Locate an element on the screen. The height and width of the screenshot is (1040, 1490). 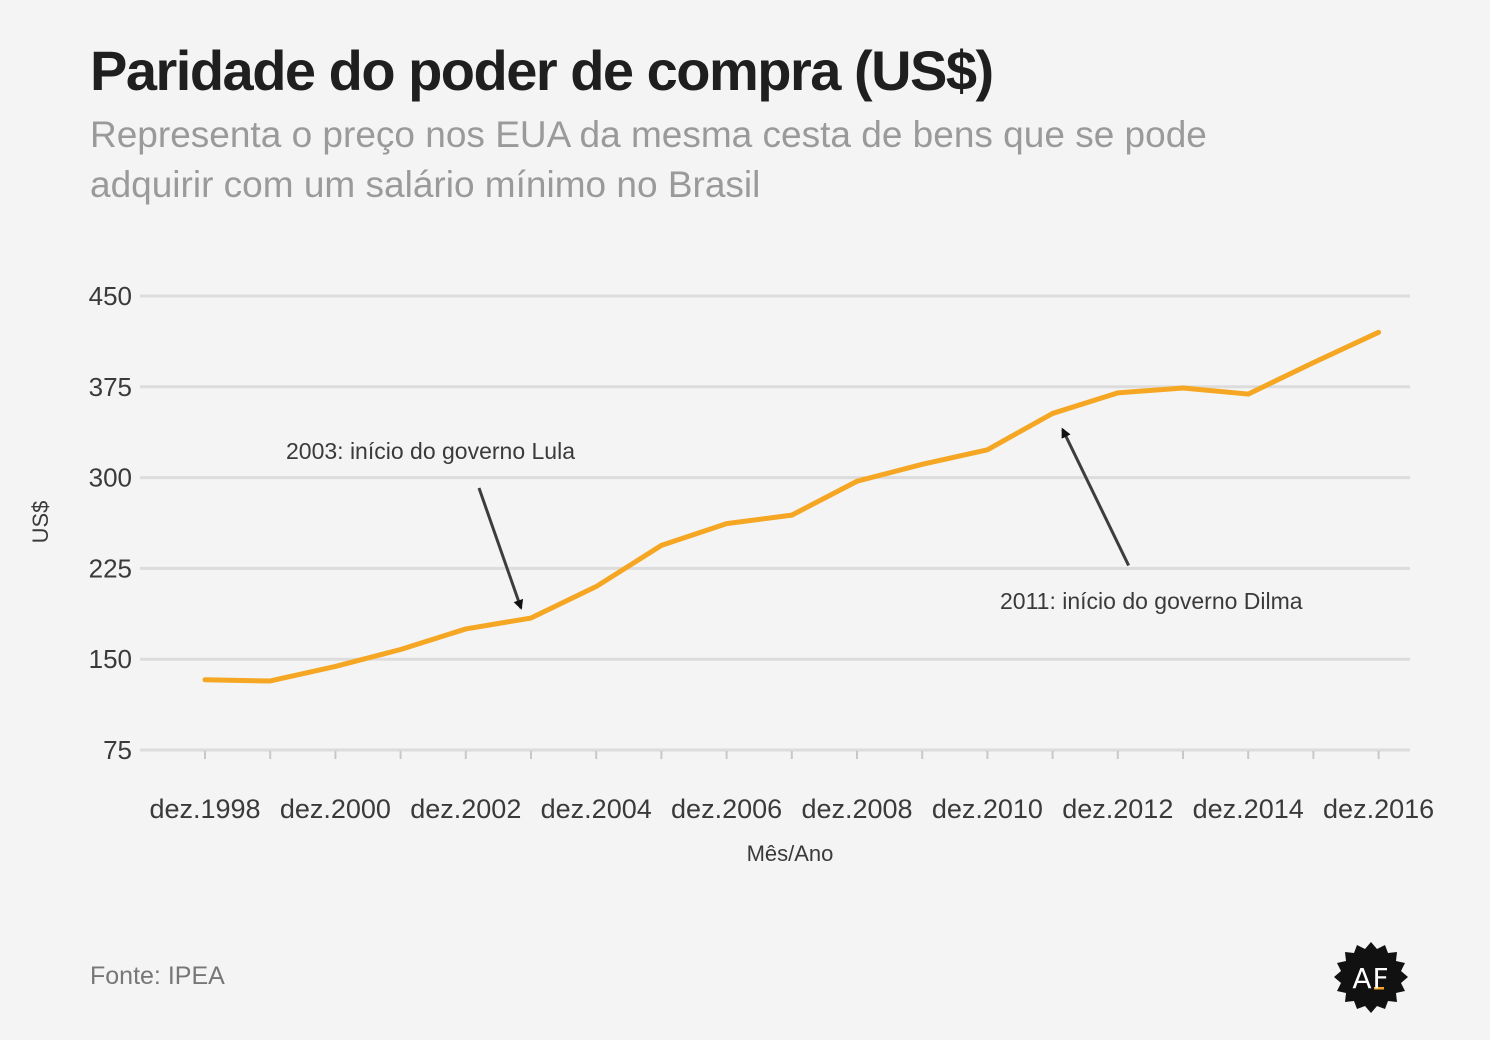
y-tick-label: 300 is located at coordinates (110, 478).